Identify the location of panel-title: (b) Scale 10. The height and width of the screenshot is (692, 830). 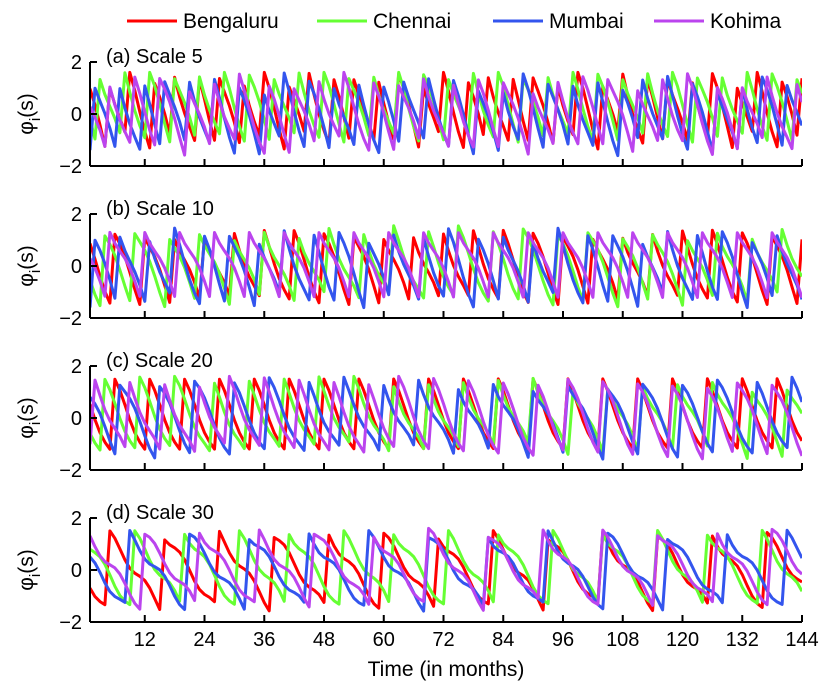
(160, 209).